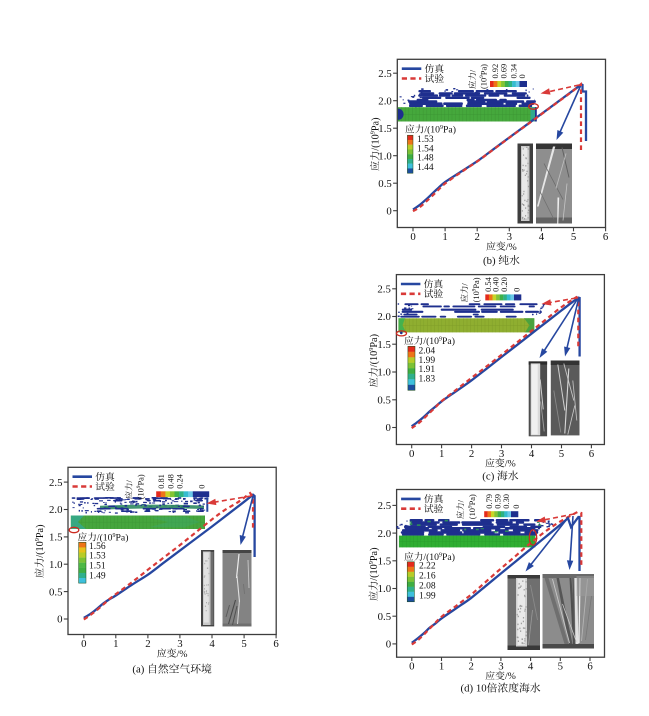  I want to click on svg-text: 0.48, so click(171, 481).